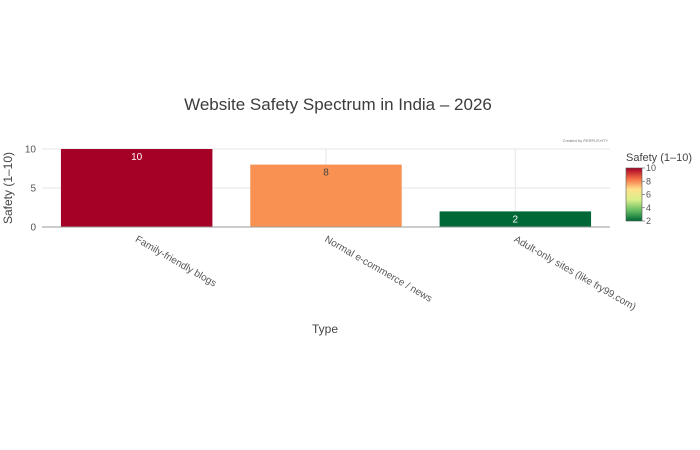  What do you see at coordinates (33, 228) in the screenshot?
I see `y-tick-label: 0` at bounding box center [33, 228].